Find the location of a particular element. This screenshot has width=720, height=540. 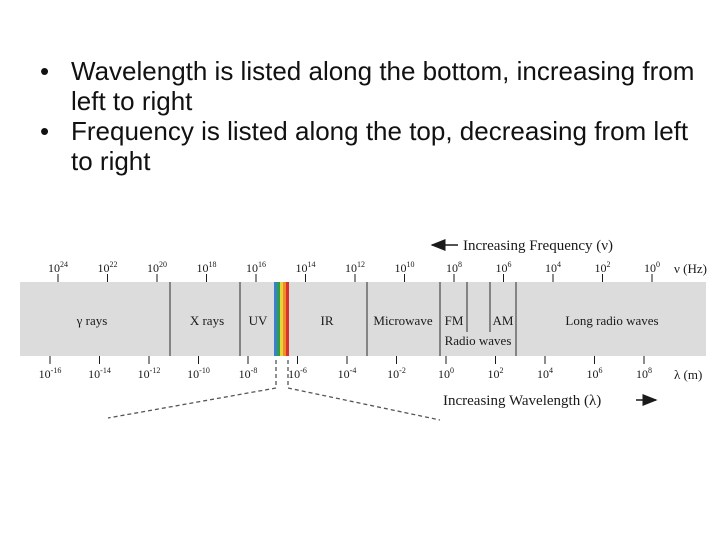

frequency-arrow-label: Increasing Frequency (ν) is located at coordinates (538, 246).